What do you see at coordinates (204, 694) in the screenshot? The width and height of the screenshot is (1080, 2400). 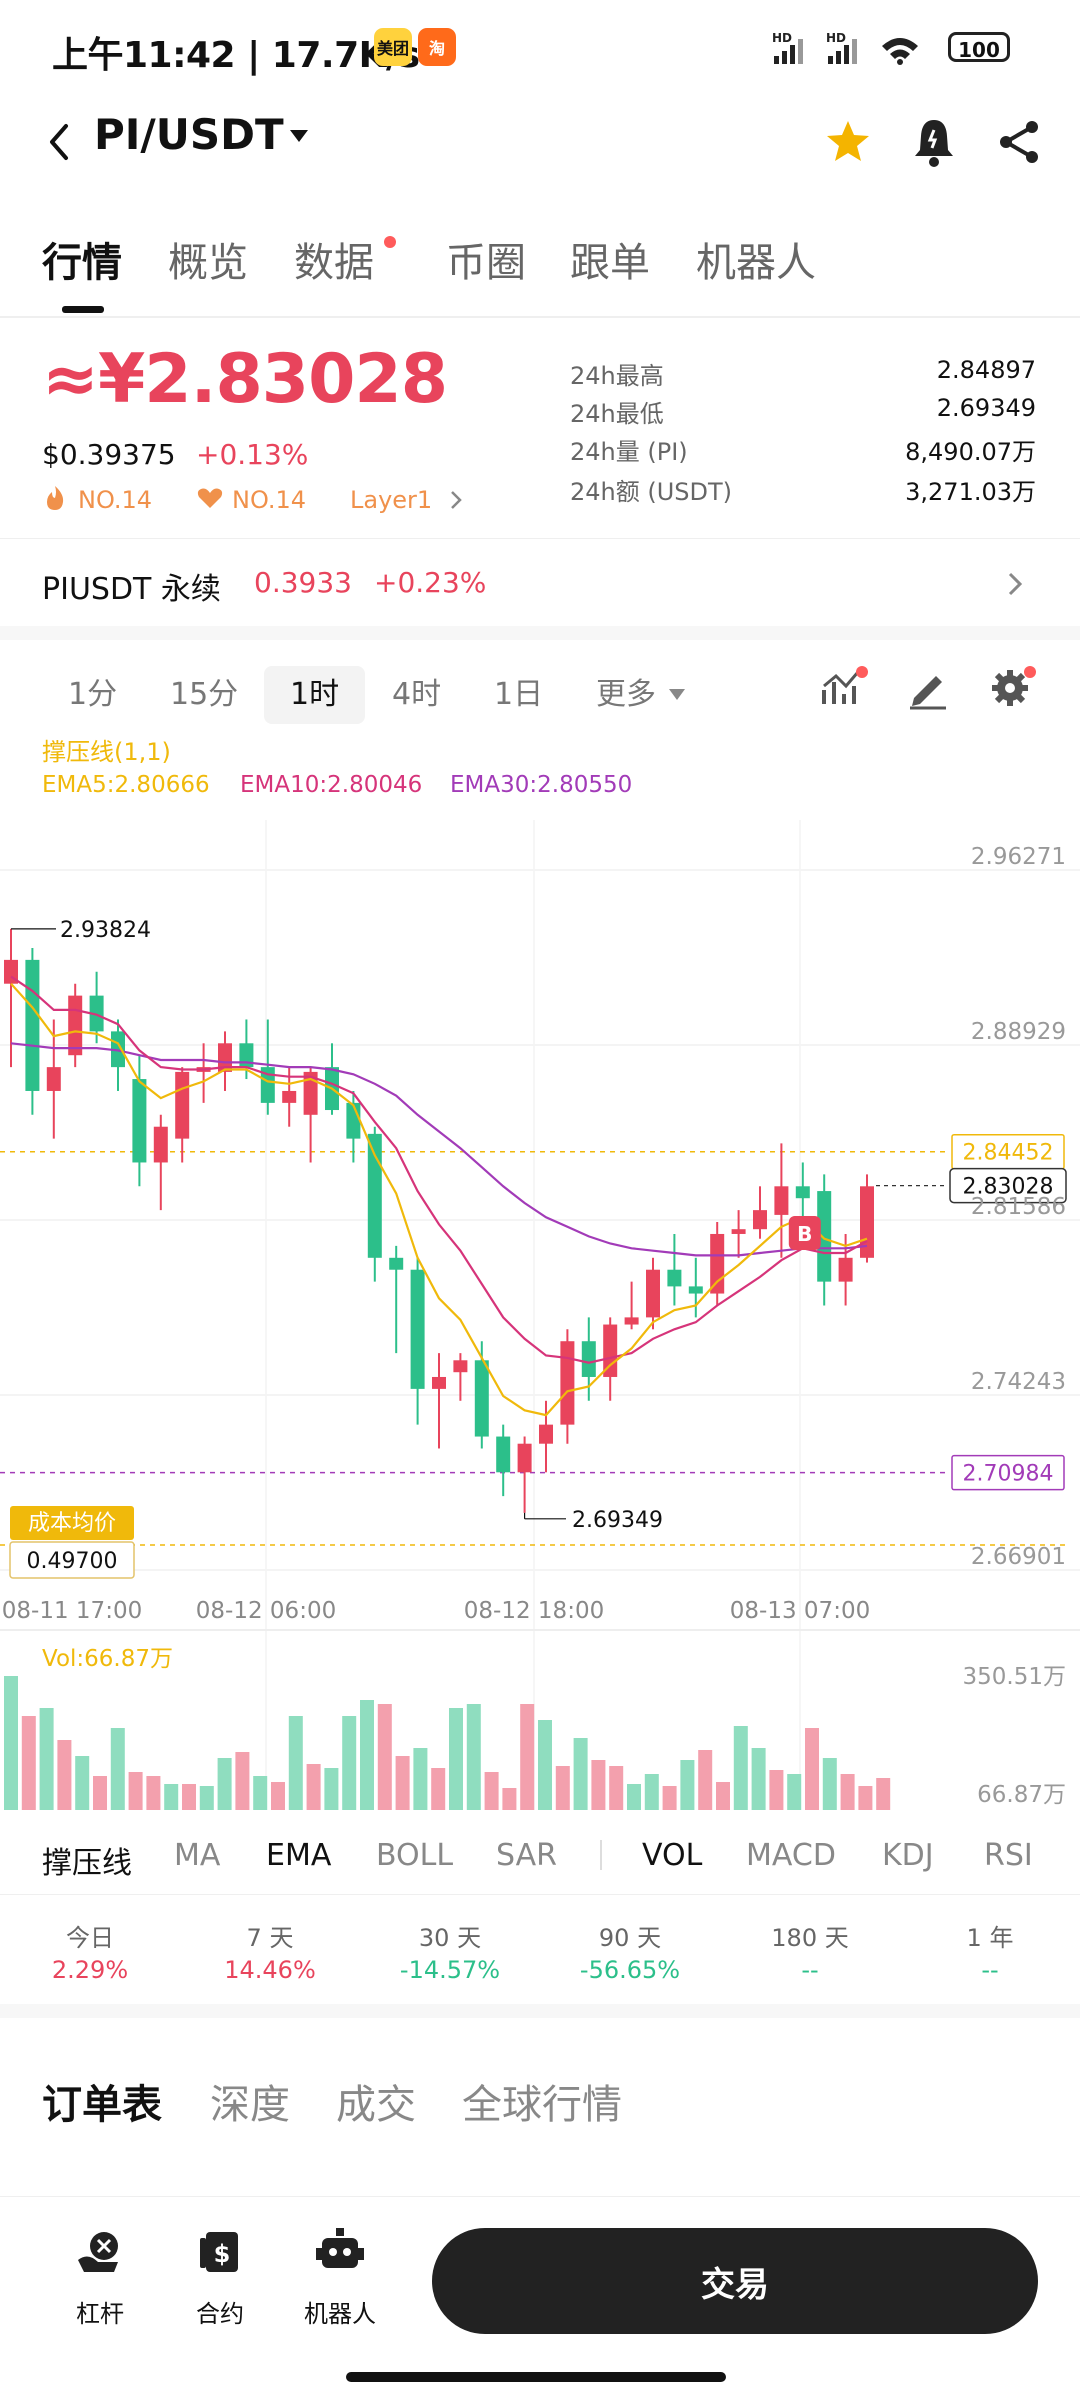 I see `interval-15m: 15分` at bounding box center [204, 694].